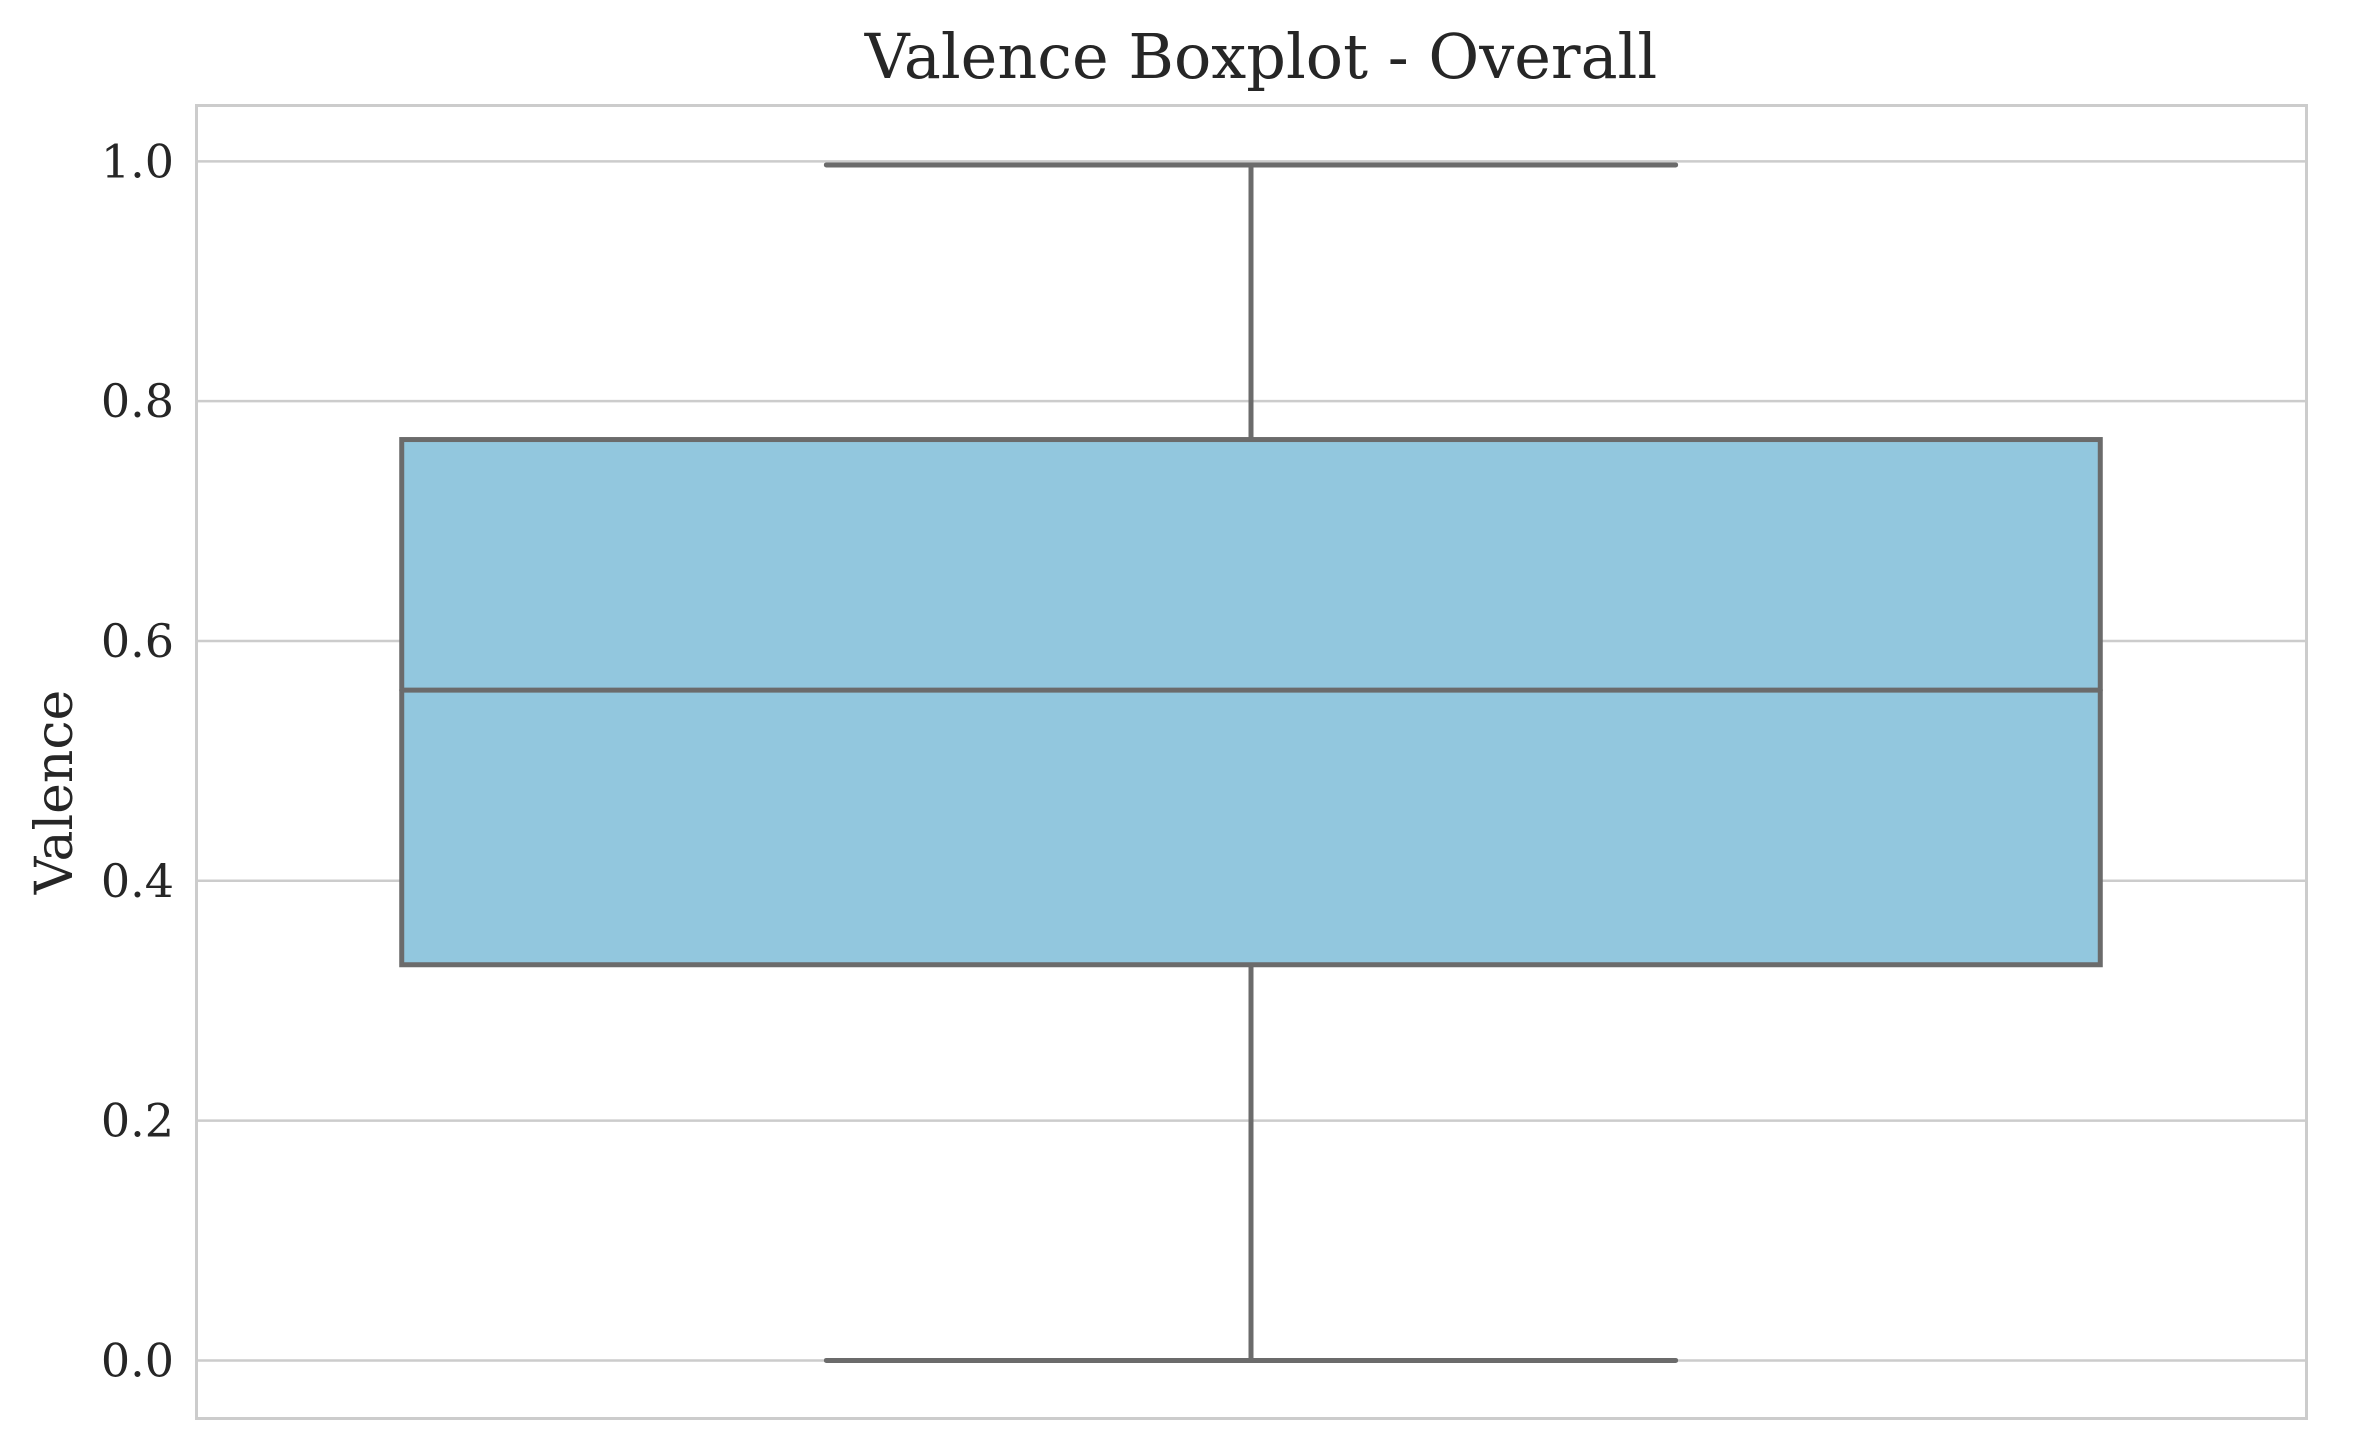  I want to click on chart-title: Valence Boxplot - Overall, so click(1260, 56).